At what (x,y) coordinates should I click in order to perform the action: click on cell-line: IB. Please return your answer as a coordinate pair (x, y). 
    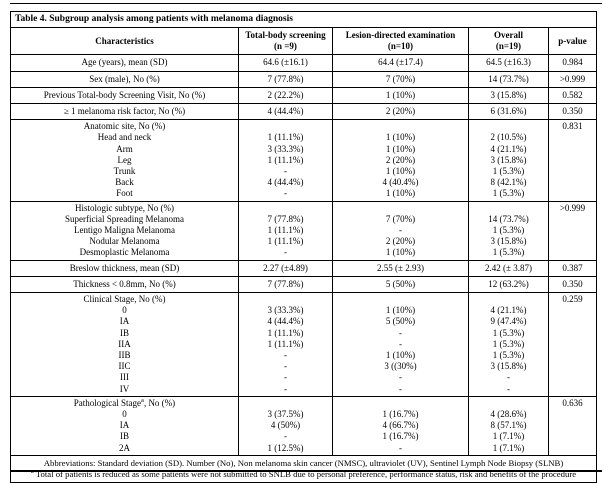
    Looking at the image, I should click on (124, 332).